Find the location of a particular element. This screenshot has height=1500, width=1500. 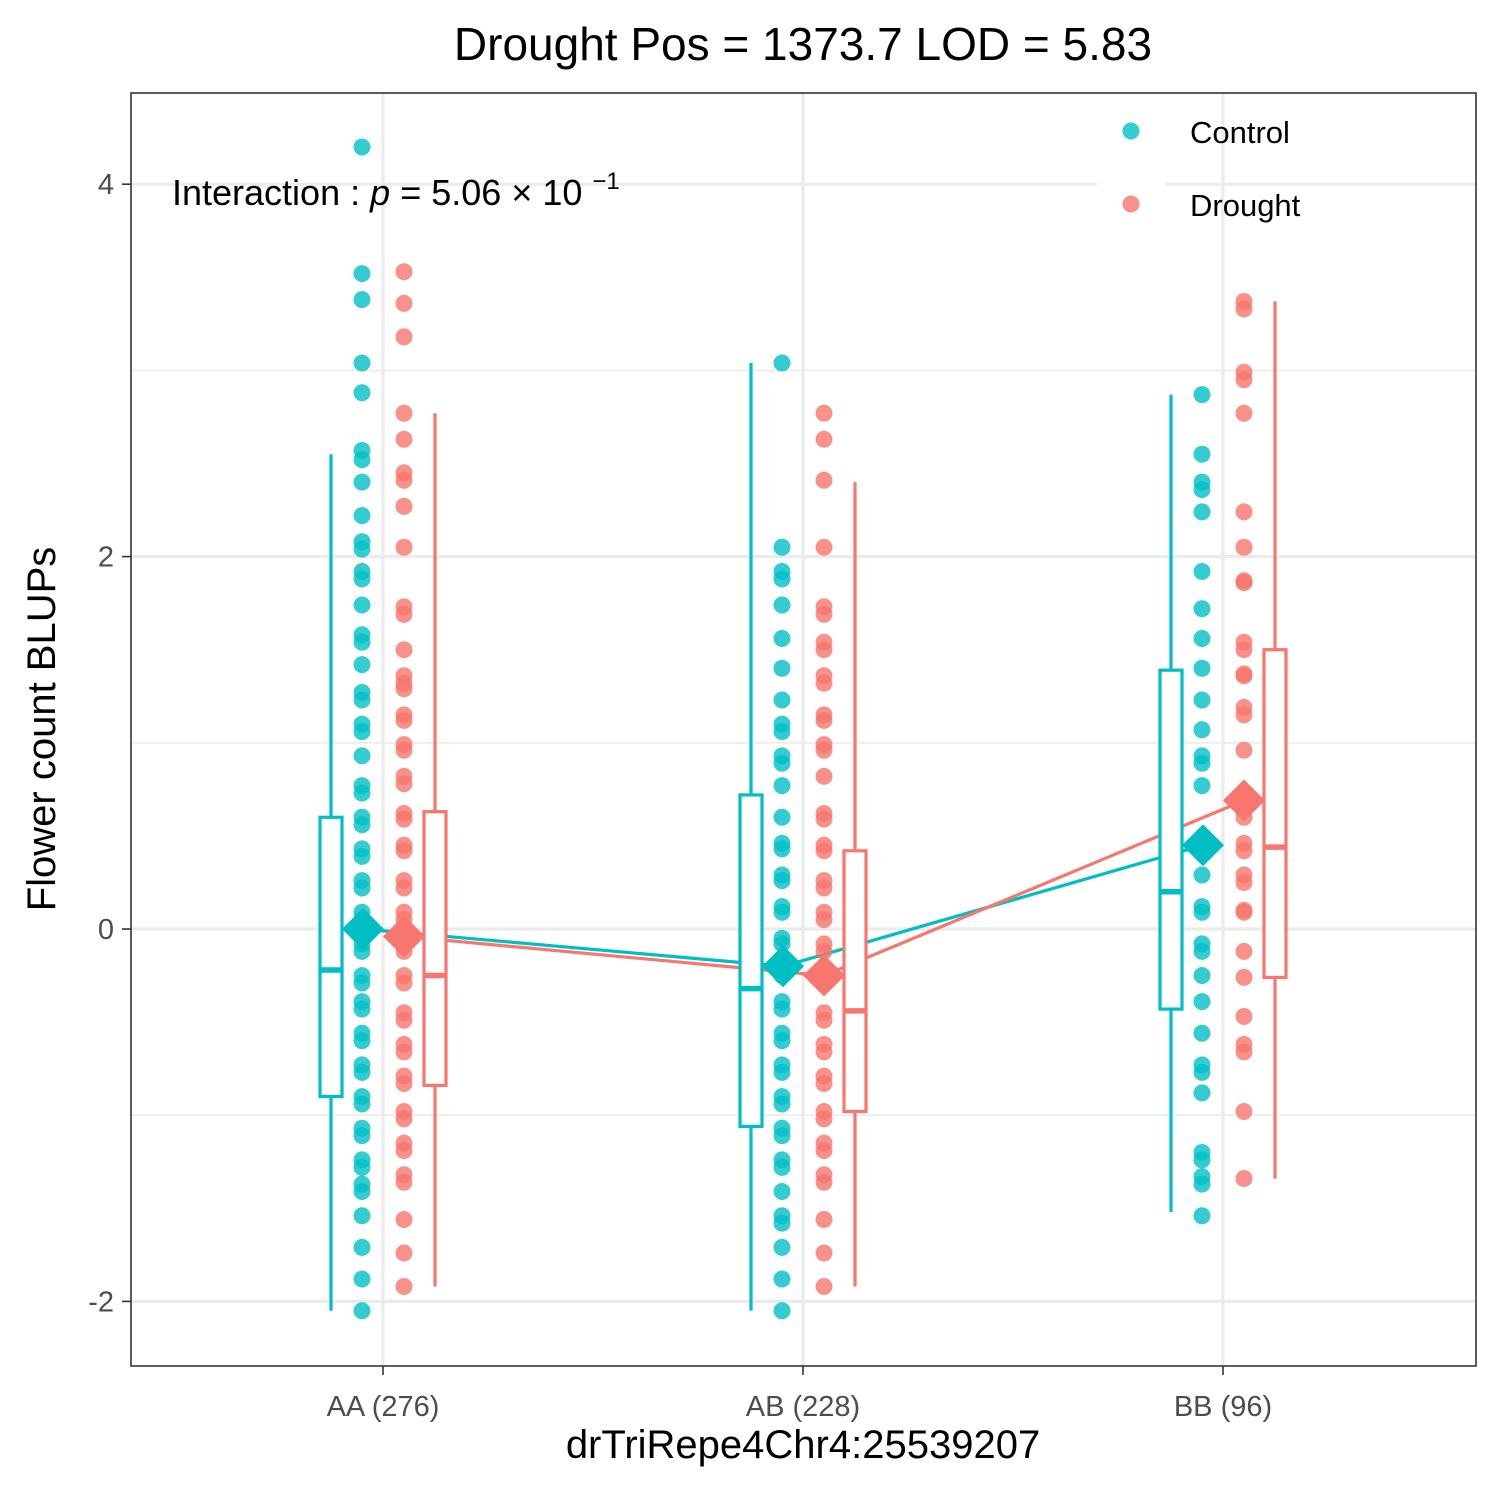

interaction-colon: : is located at coordinates (360, 192).